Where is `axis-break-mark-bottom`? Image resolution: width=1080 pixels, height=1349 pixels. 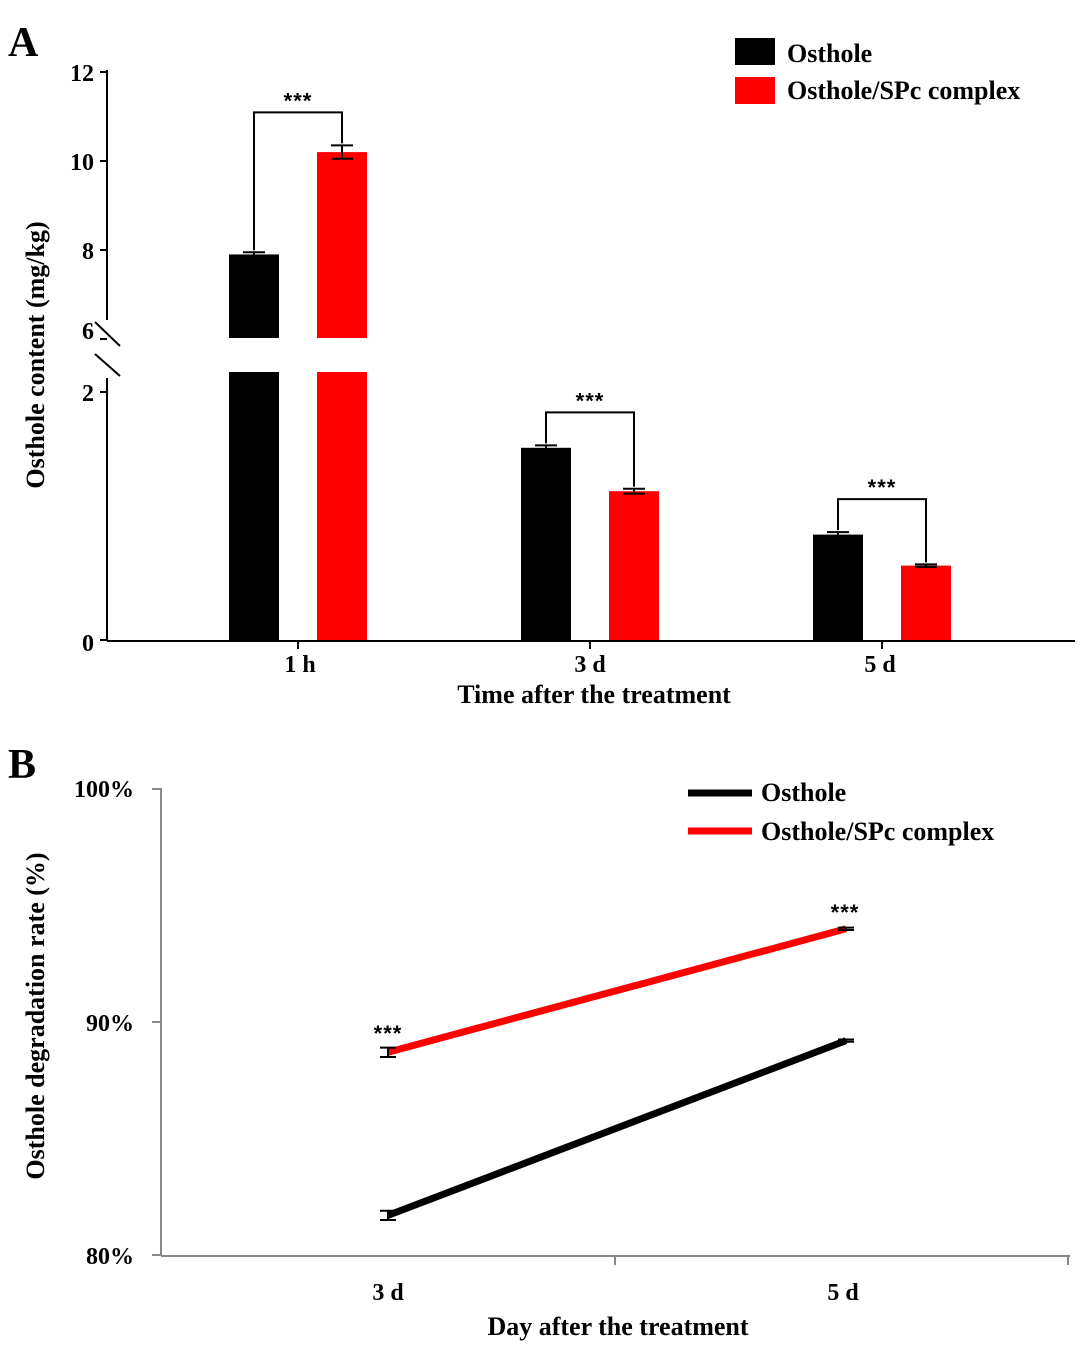
axis-break-mark-bottom is located at coordinates (107, 365).